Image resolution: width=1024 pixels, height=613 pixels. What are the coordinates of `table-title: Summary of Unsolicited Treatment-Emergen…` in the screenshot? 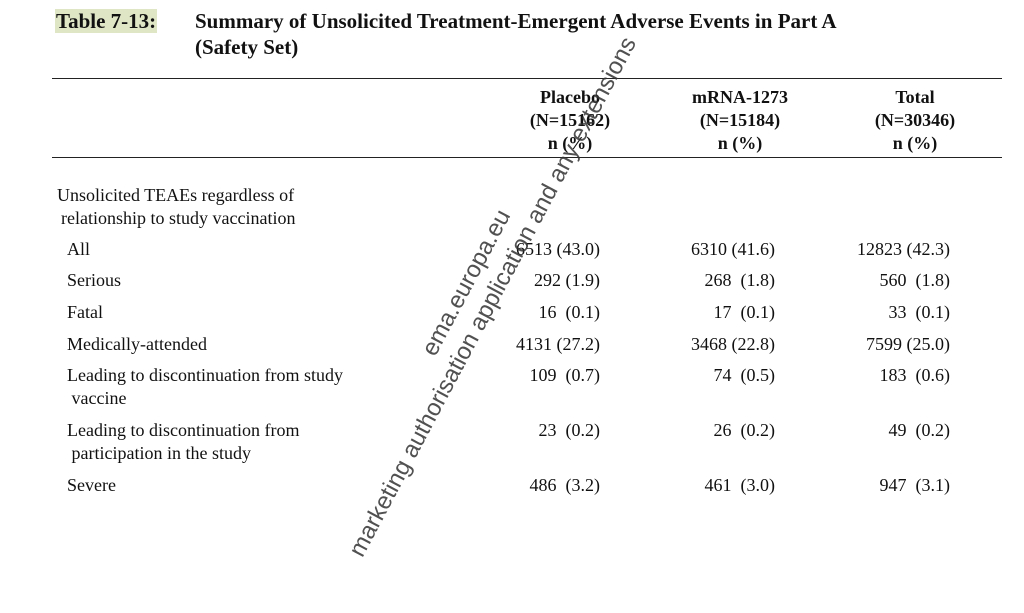 It's located at (595, 34).